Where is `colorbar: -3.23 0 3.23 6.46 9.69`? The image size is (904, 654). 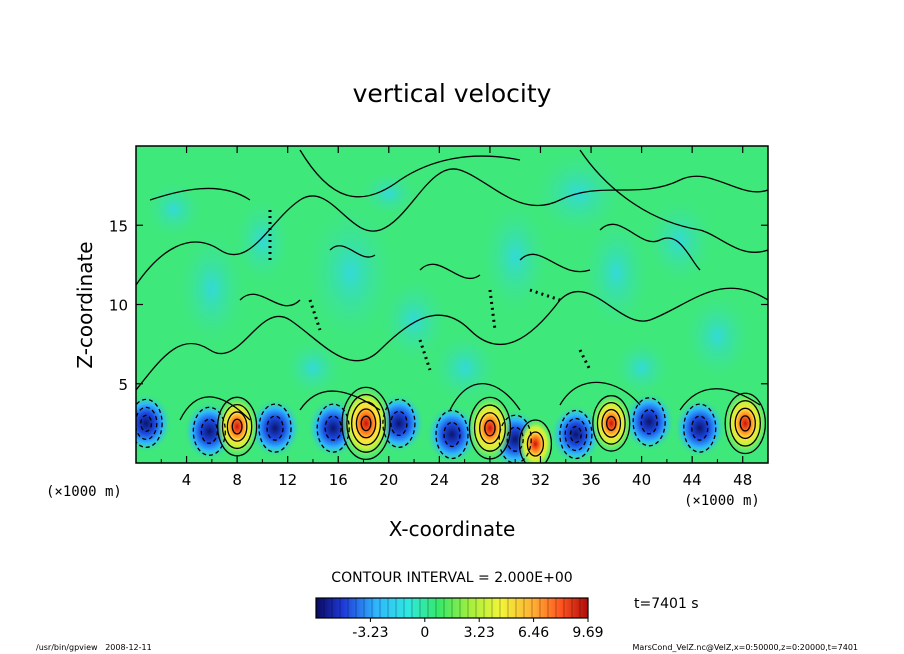
colorbar: -3.23 0 3.23 6.46 9.69 is located at coordinates (459, 619).